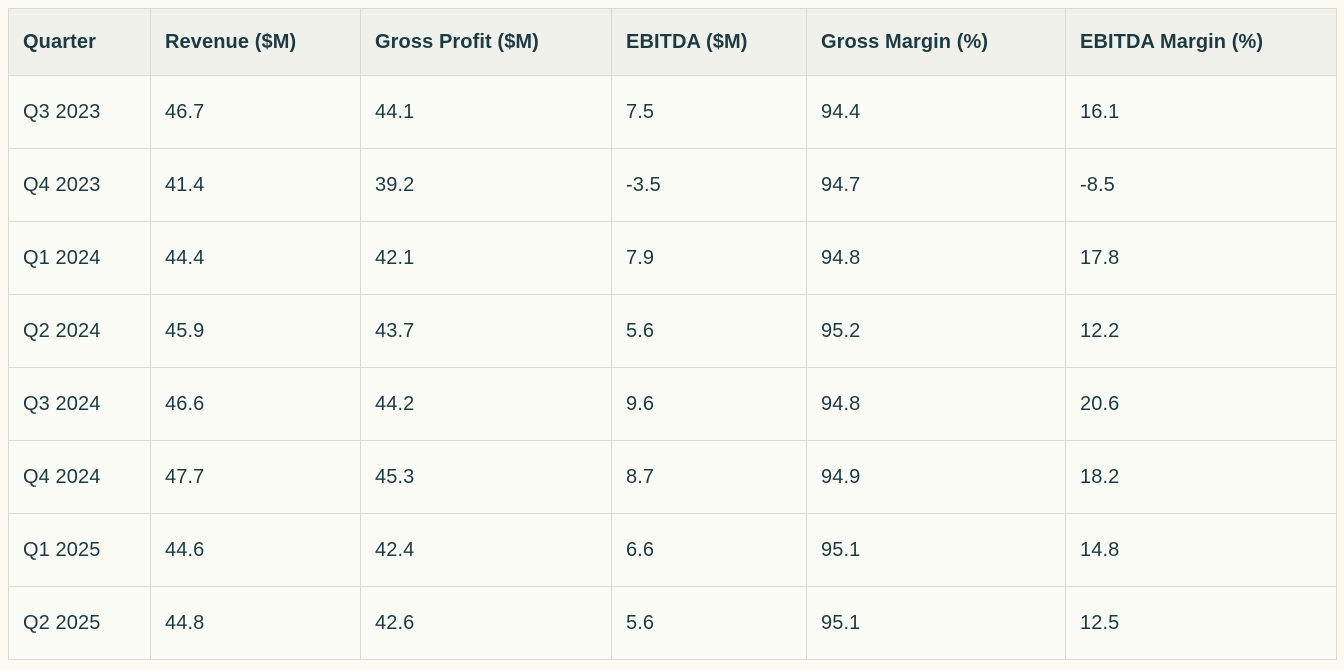 The image size is (1344, 670). Describe the element at coordinates (255, 477) in the screenshot. I see `cell-revenue-m: 47.7` at that location.